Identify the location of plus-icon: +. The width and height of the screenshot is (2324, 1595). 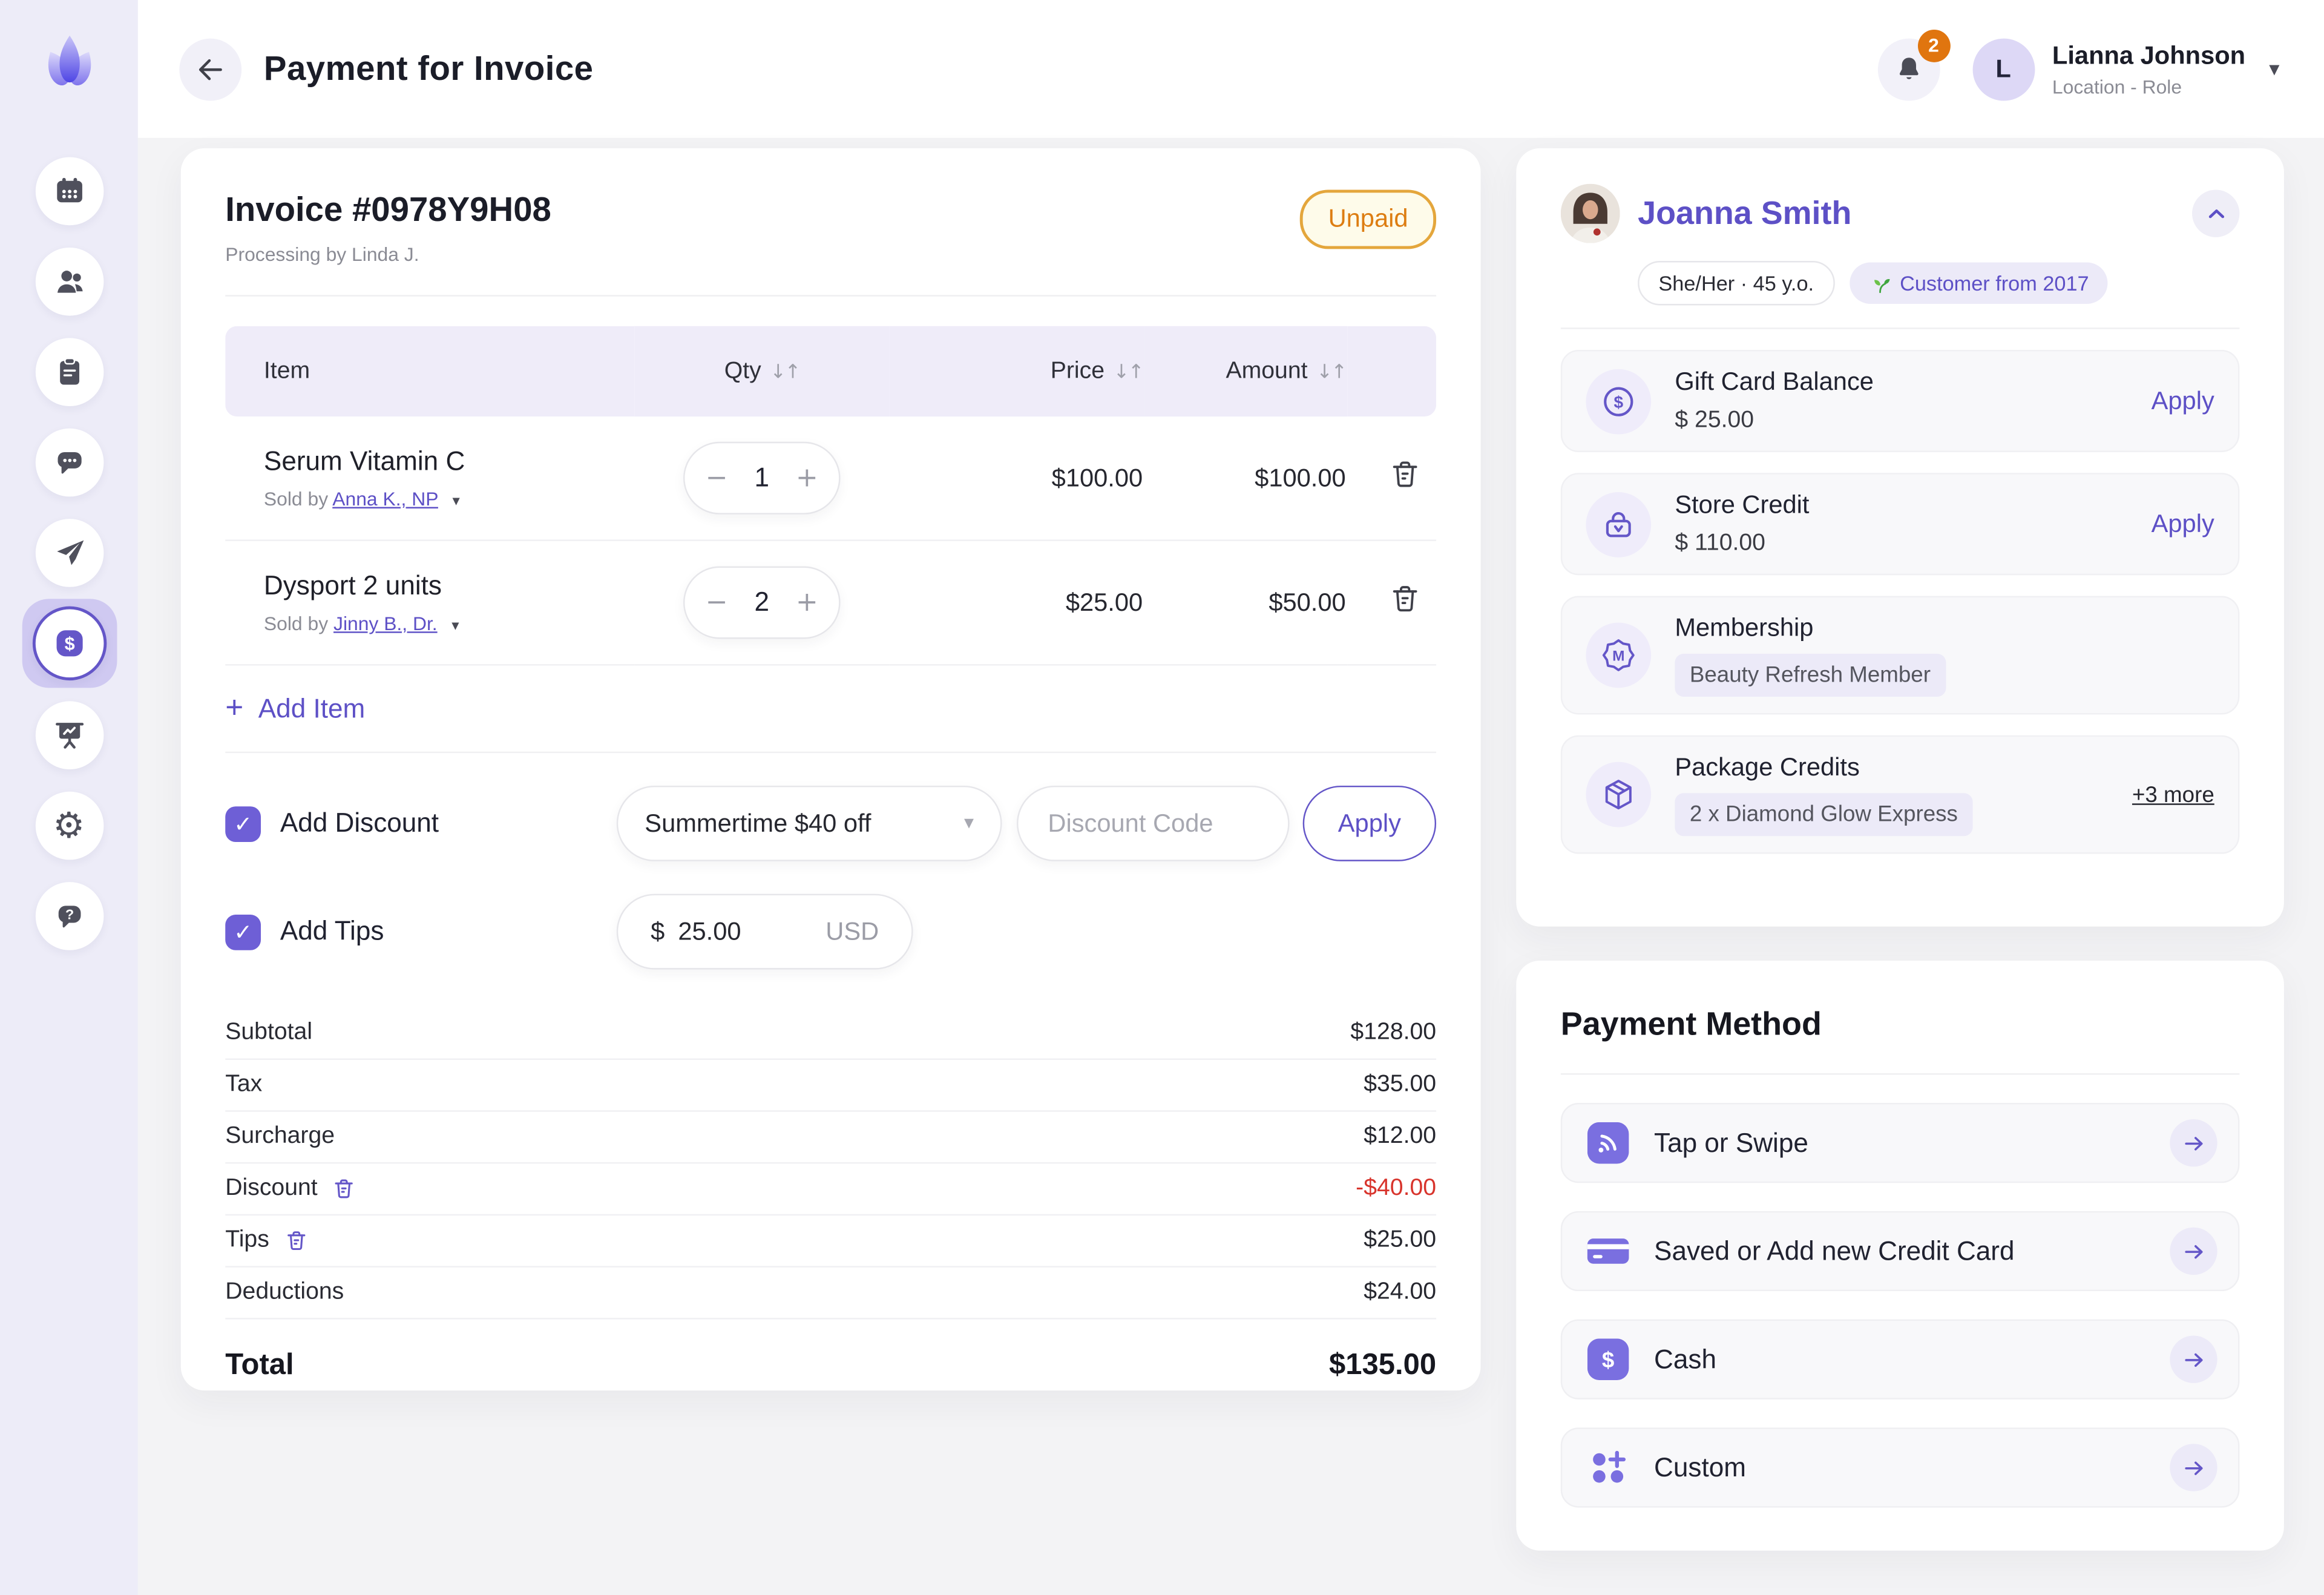
(234, 708).